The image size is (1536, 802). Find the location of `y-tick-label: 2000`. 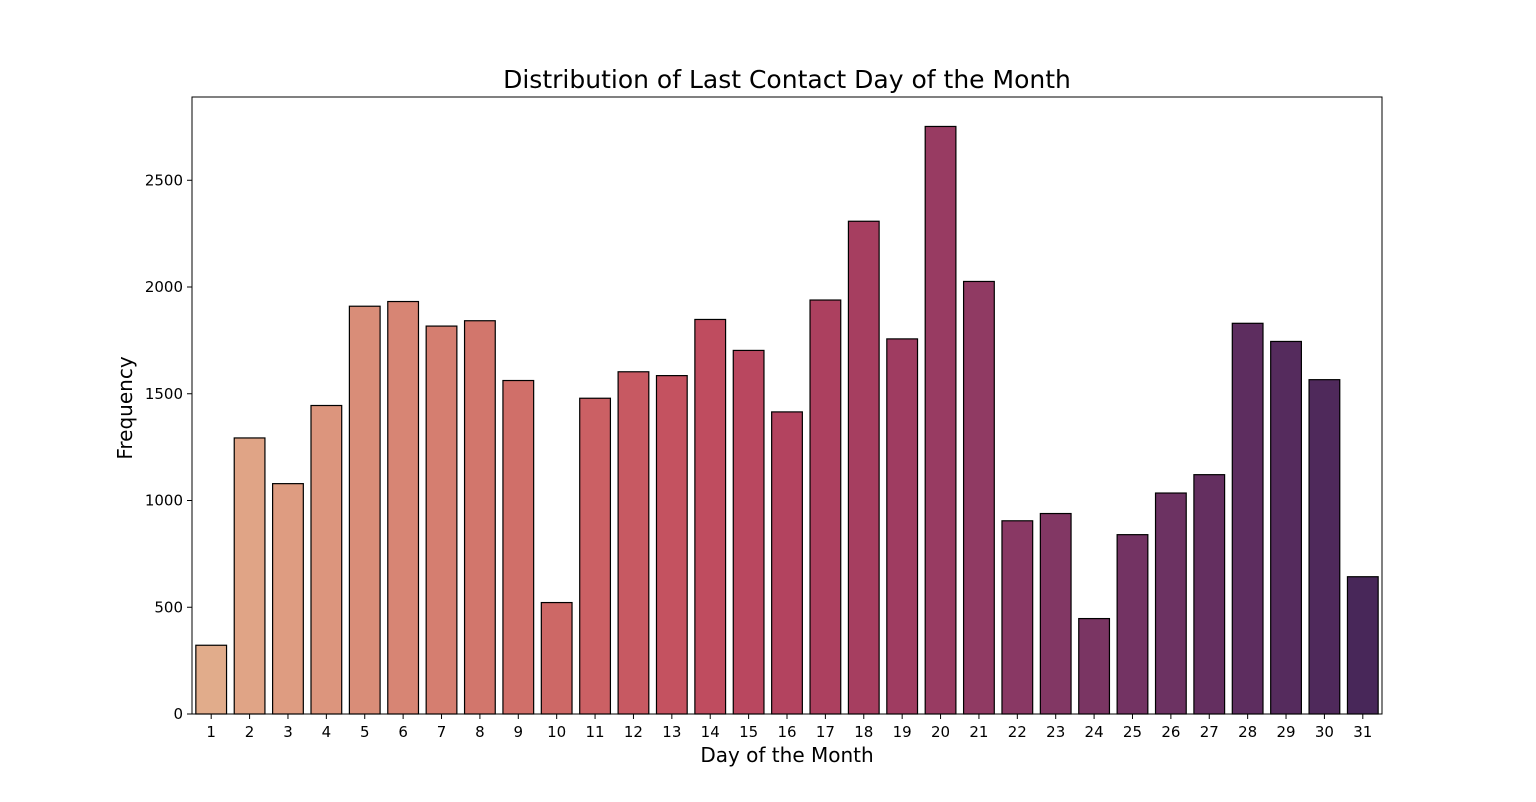

y-tick-label: 2000 is located at coordinates (164, 287).